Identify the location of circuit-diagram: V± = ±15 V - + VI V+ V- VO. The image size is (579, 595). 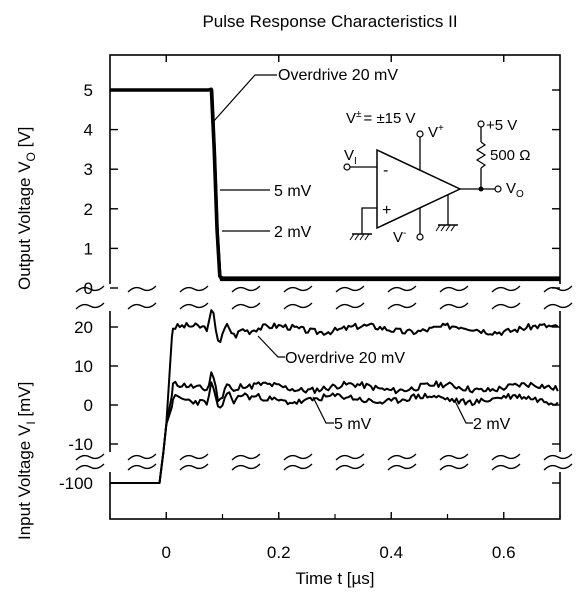
(443, 173).